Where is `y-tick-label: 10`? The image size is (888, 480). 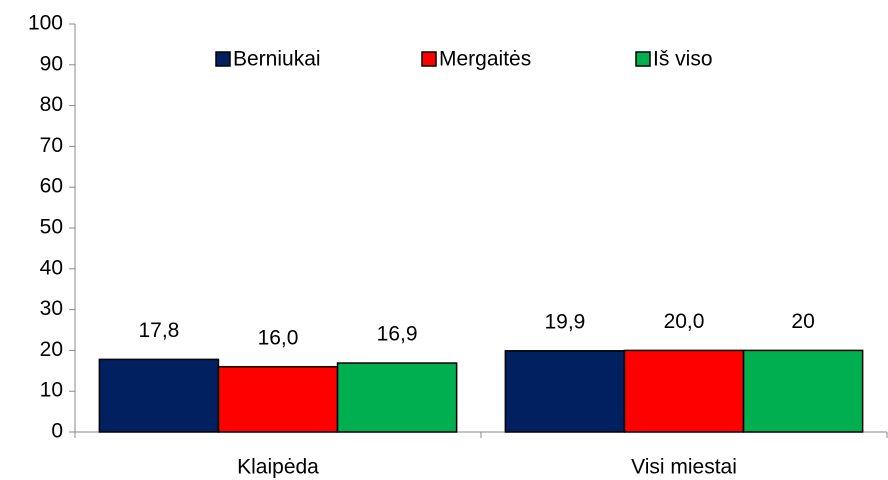
y-tick-label: 10 is located at coordinates (51, 390).